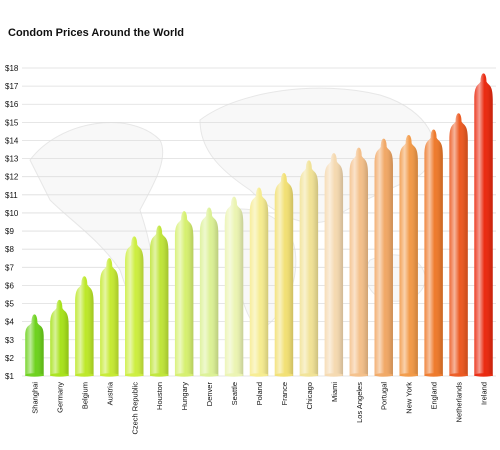 The image size is (500, 450). I want to click on category-label: Poland, so click(259, 393).